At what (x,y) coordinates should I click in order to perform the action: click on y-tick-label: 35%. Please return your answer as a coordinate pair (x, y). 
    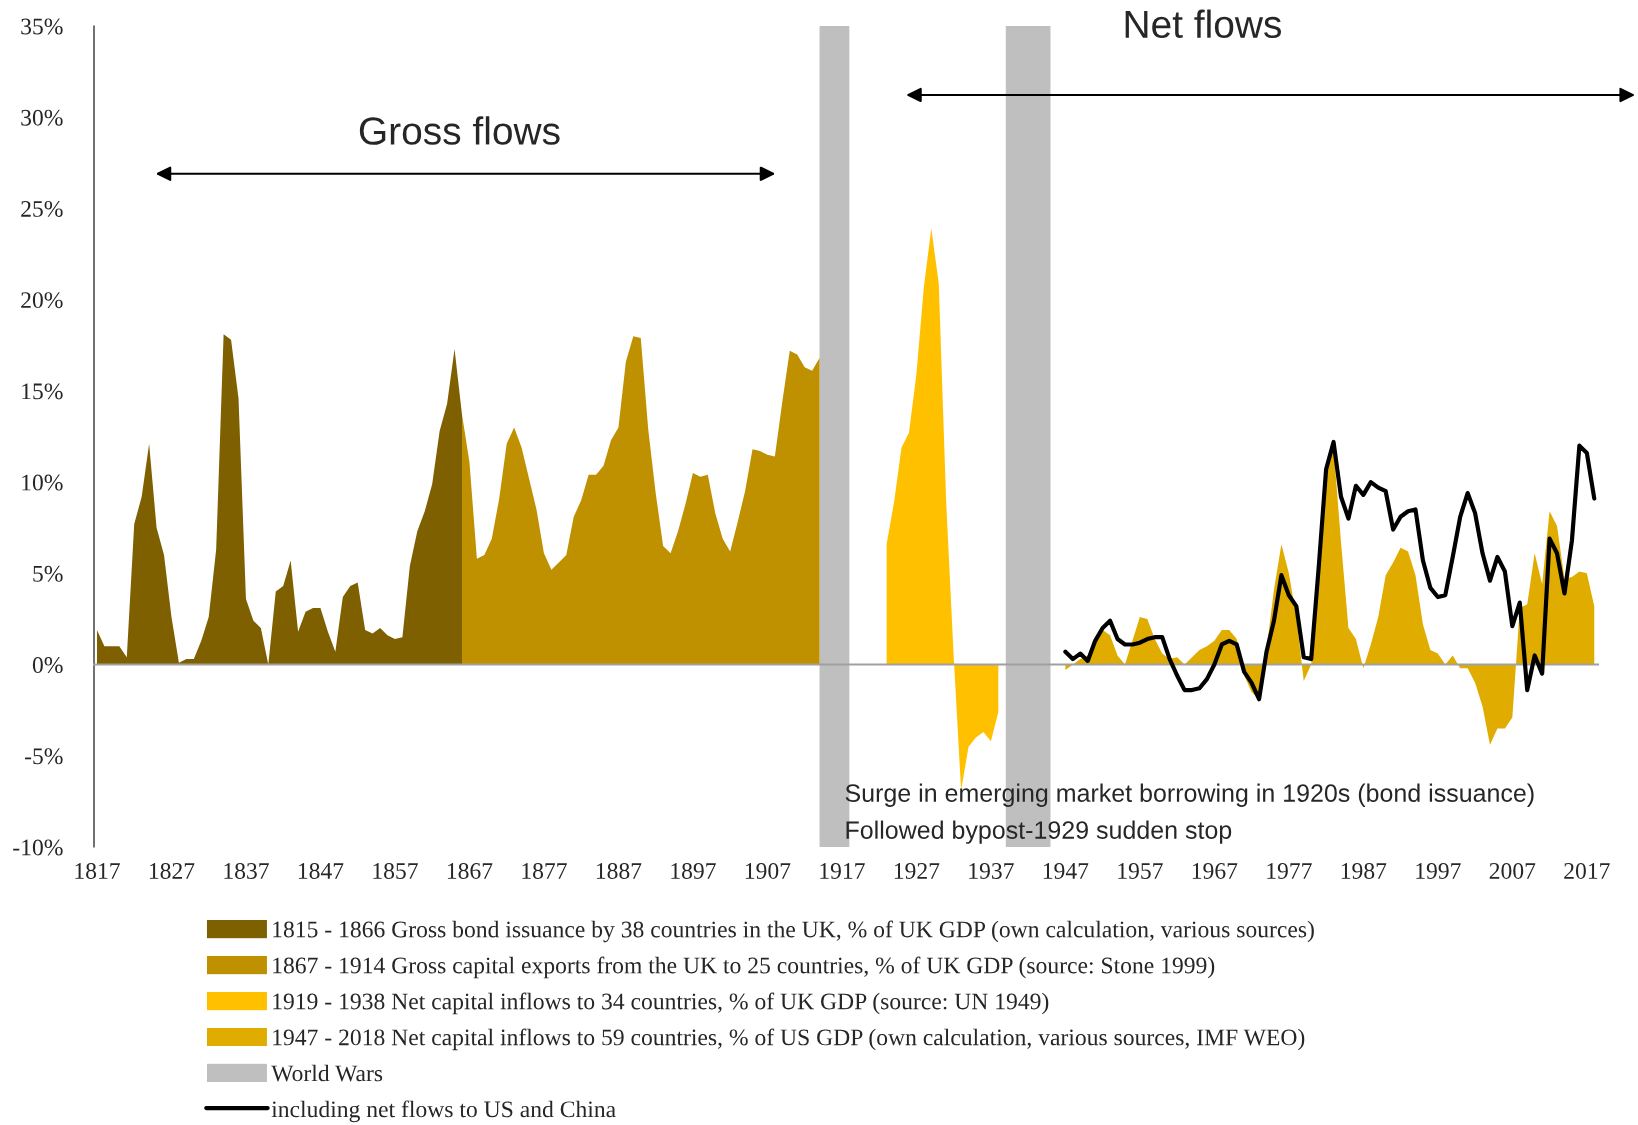
    Looking at the image, I should click on (42, 26).